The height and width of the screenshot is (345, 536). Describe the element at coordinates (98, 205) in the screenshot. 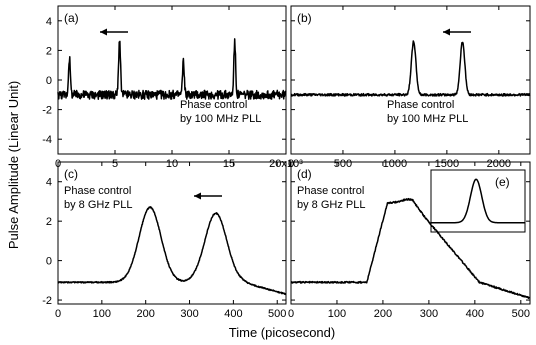

I see `annotation-c: by 8 GHz PLL` at that location.